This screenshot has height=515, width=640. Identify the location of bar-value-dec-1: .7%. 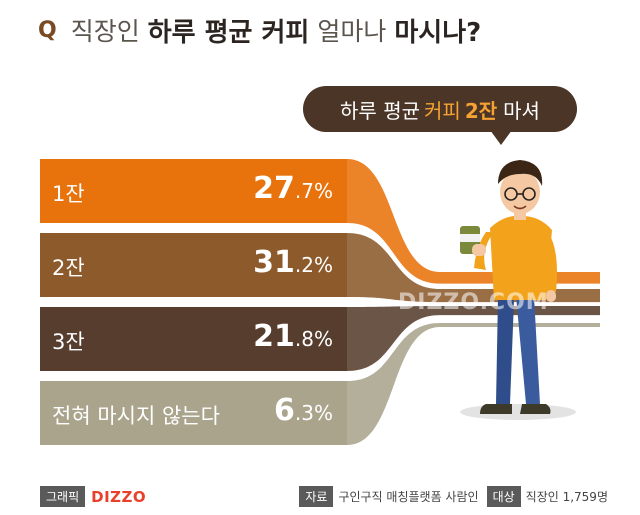
(313, 191).